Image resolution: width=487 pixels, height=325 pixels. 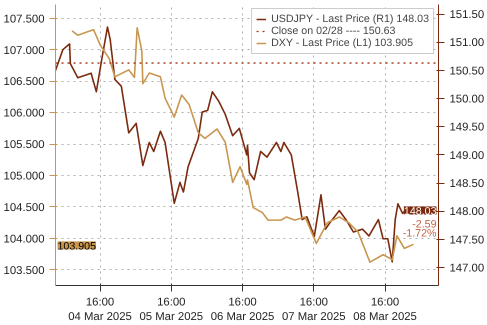 What do you see at coordinates (385, 309) in the screenshot?
I see `x-tick-label: 16:00 08 Mar 2025` at bounding box center [385, 309].